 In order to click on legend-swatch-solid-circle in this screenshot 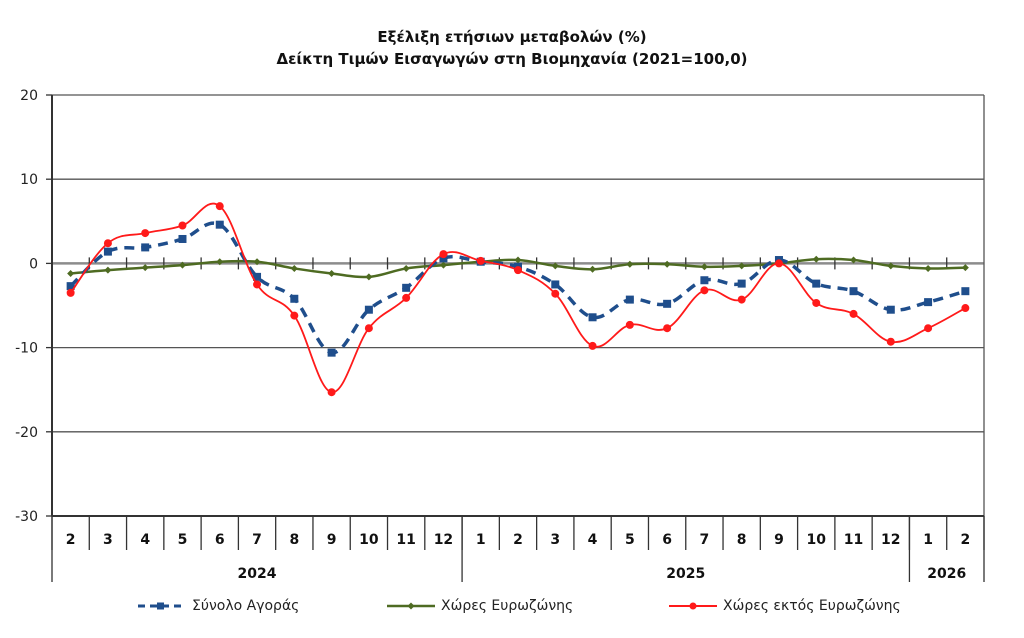, I will do `click(693, 606)`.